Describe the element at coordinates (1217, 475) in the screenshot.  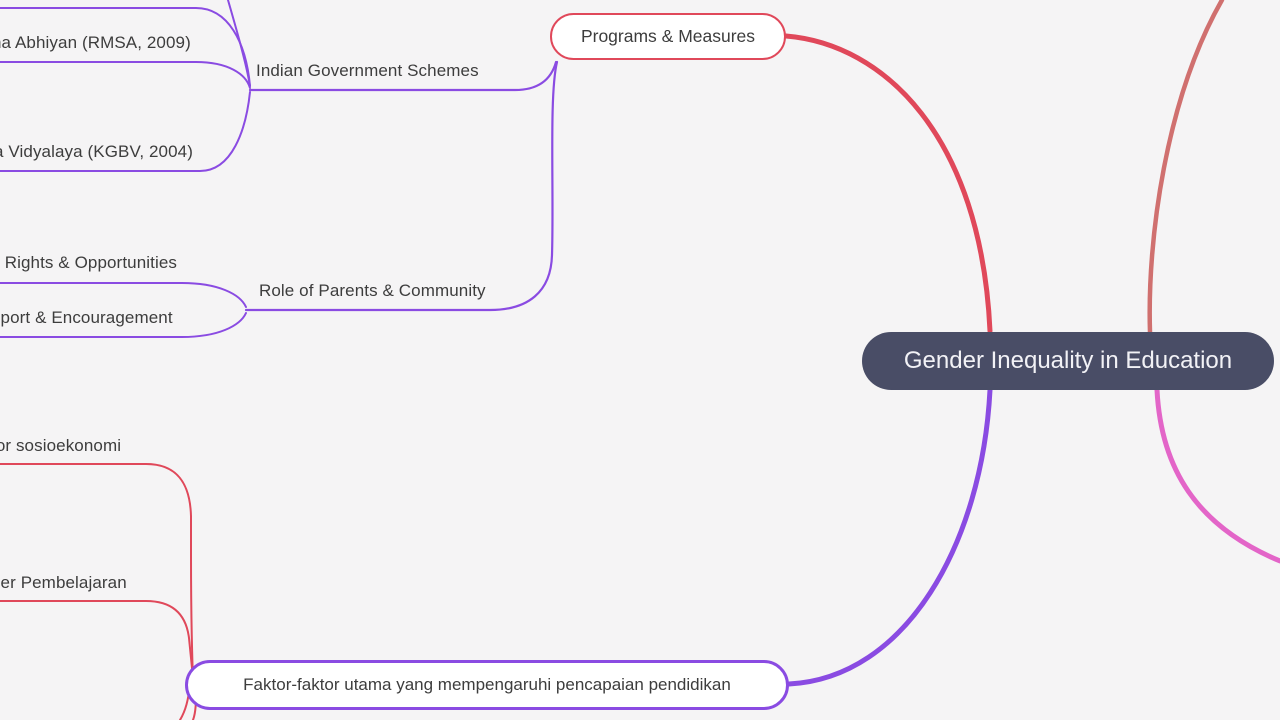
I see `link-root-offscreen-bottom-right` at that location.